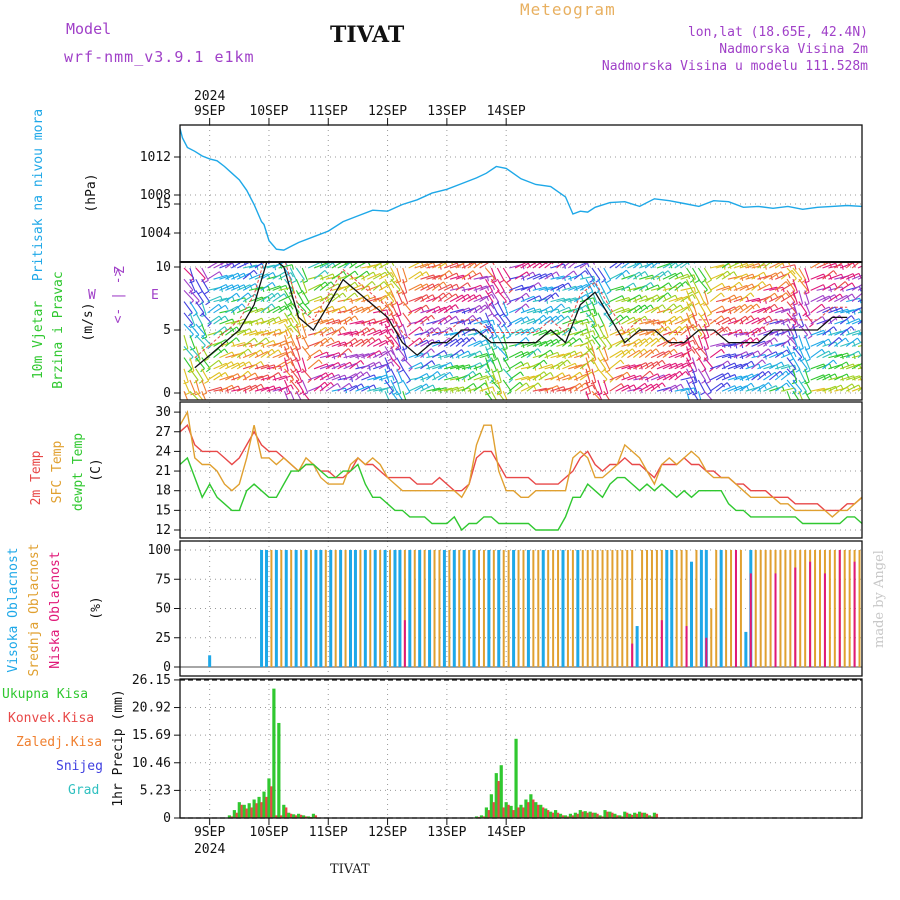  What do you see at coordinates (163, 204) in the screenshot?
I see `y-tick-label: 15` at bounding box center [163, 204].